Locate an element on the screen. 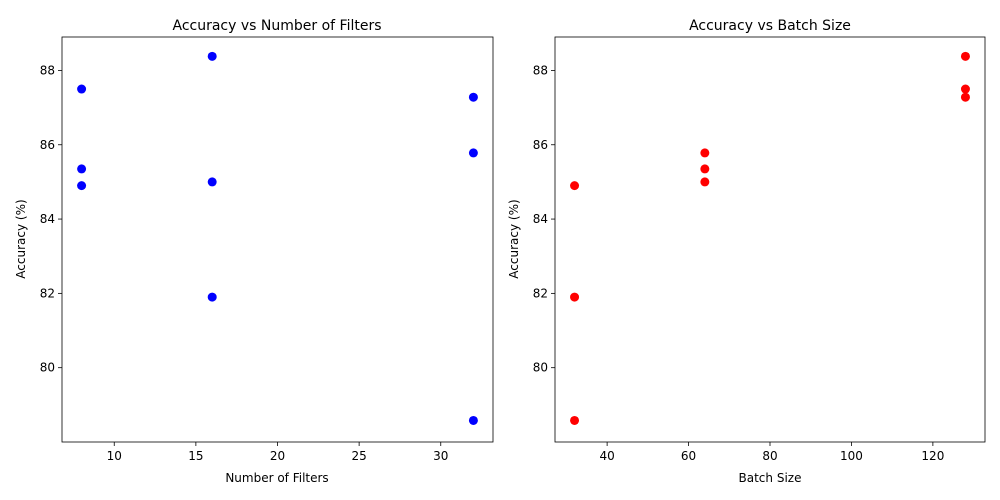 The height and width of the screenshot is (500, 1000). x-tick-label: 25 is located at coordinates (358, 456).